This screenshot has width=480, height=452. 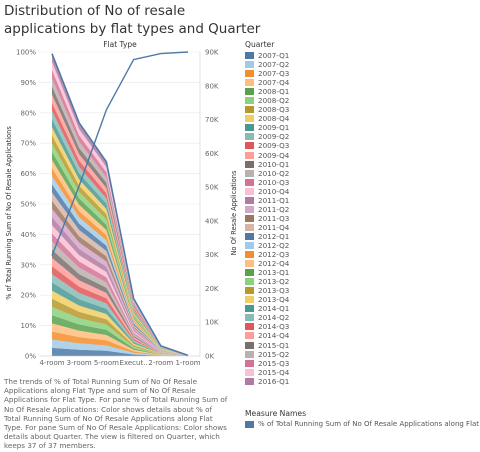 I want to click on legend-label: 2016-Q1, so click(x=274, y=381).